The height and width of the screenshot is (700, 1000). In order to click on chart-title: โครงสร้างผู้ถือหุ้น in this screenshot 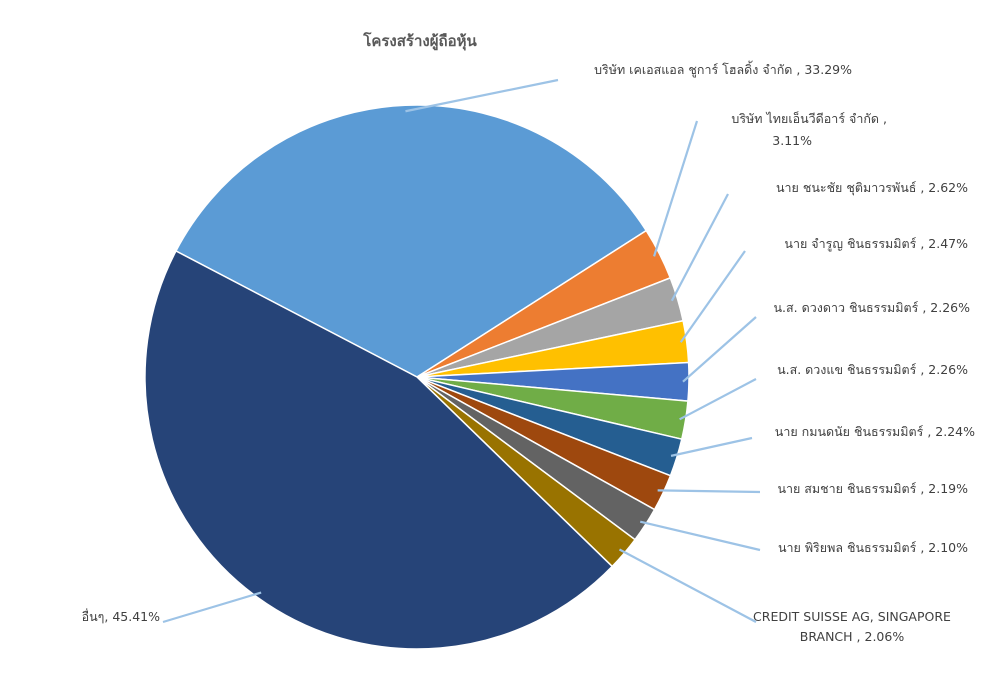, I will do `click(419, 41)`.